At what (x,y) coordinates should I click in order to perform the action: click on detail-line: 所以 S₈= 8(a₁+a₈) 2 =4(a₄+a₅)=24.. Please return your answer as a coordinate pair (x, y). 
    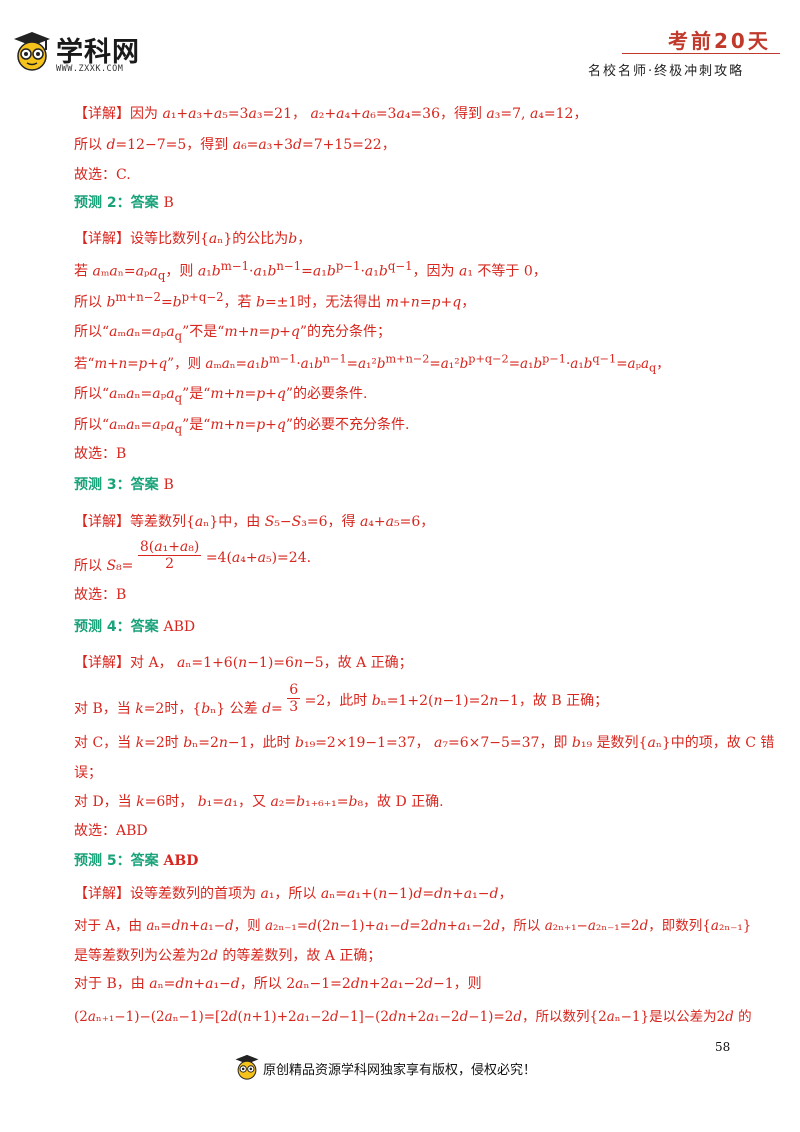
    Looking at the image, I should click on (193, 556).